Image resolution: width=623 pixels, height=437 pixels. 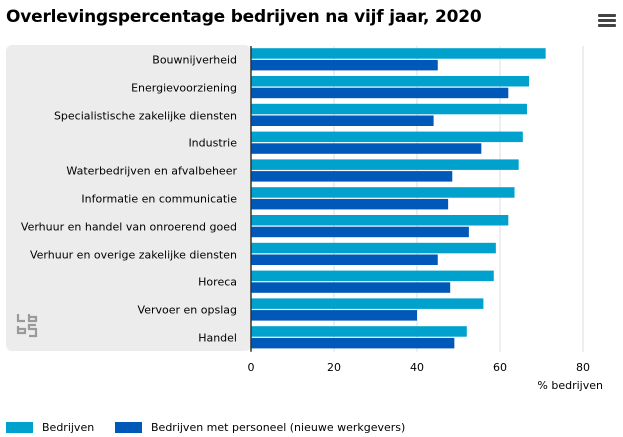 What do you see at coordinates (607, 21) in the screenshot?
I see `hamburger-menu-icon` at bounding box center [607, 21].